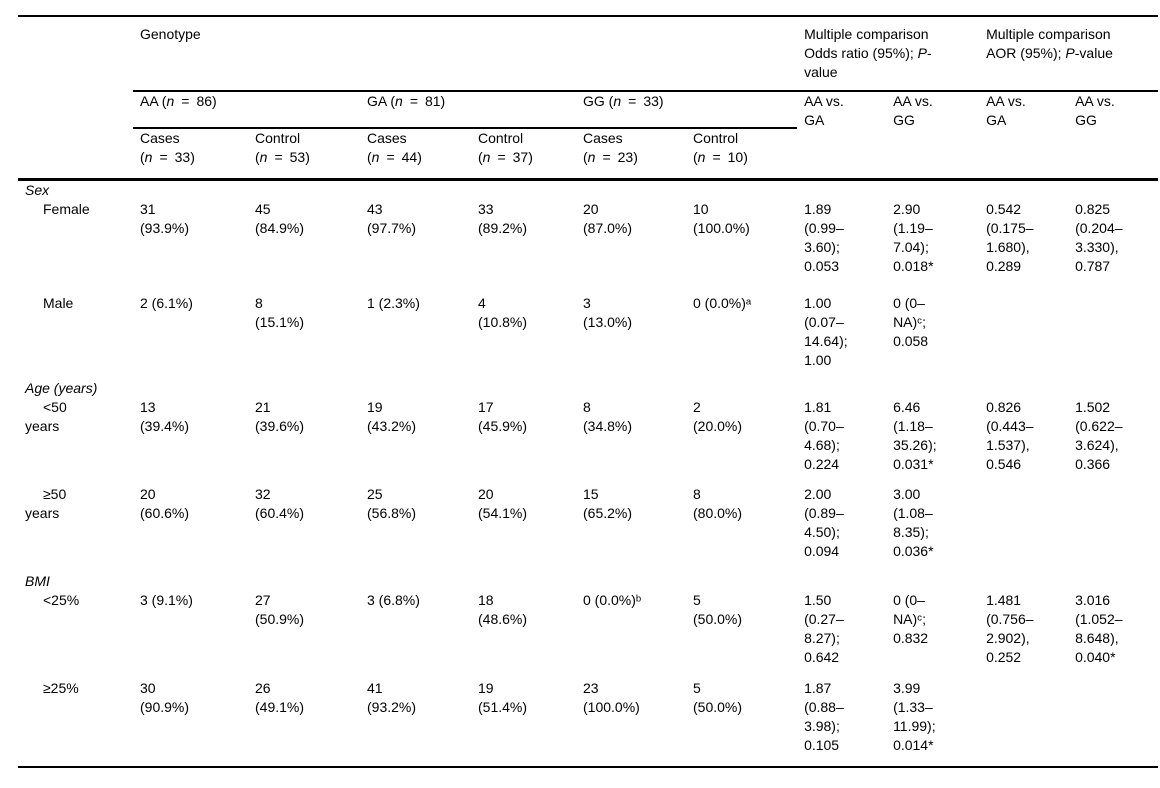  I want to click on aor-header-text: Multiple comparison AOR (95%);, so click(1048, 43).